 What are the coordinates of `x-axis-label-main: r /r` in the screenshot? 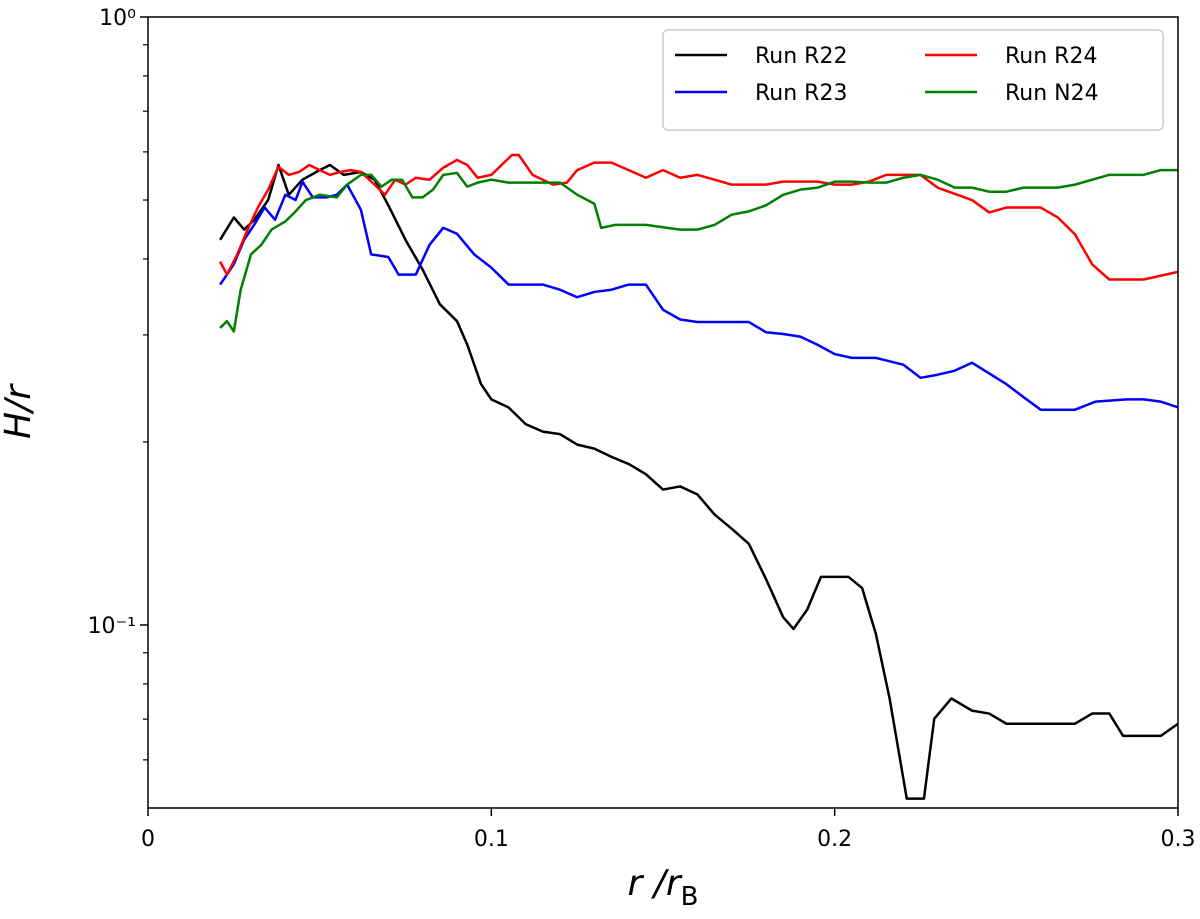 It's located at (654, 883).